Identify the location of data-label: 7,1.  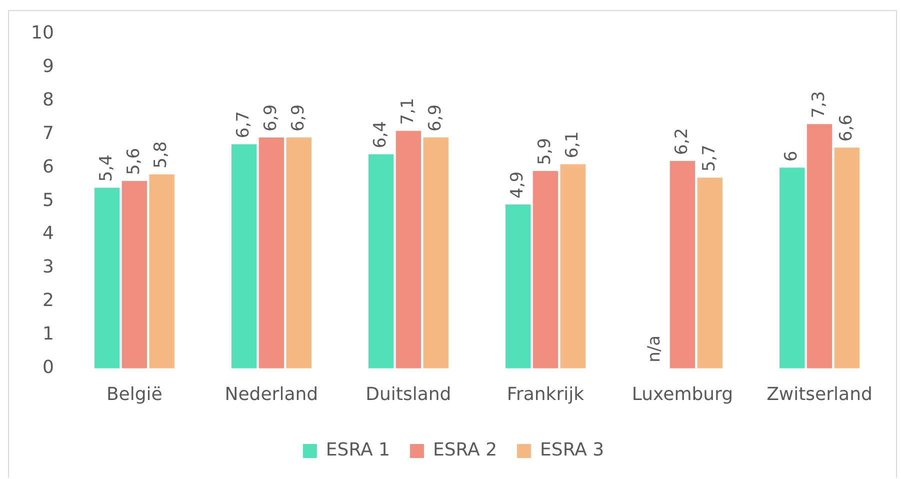
(408, 111).